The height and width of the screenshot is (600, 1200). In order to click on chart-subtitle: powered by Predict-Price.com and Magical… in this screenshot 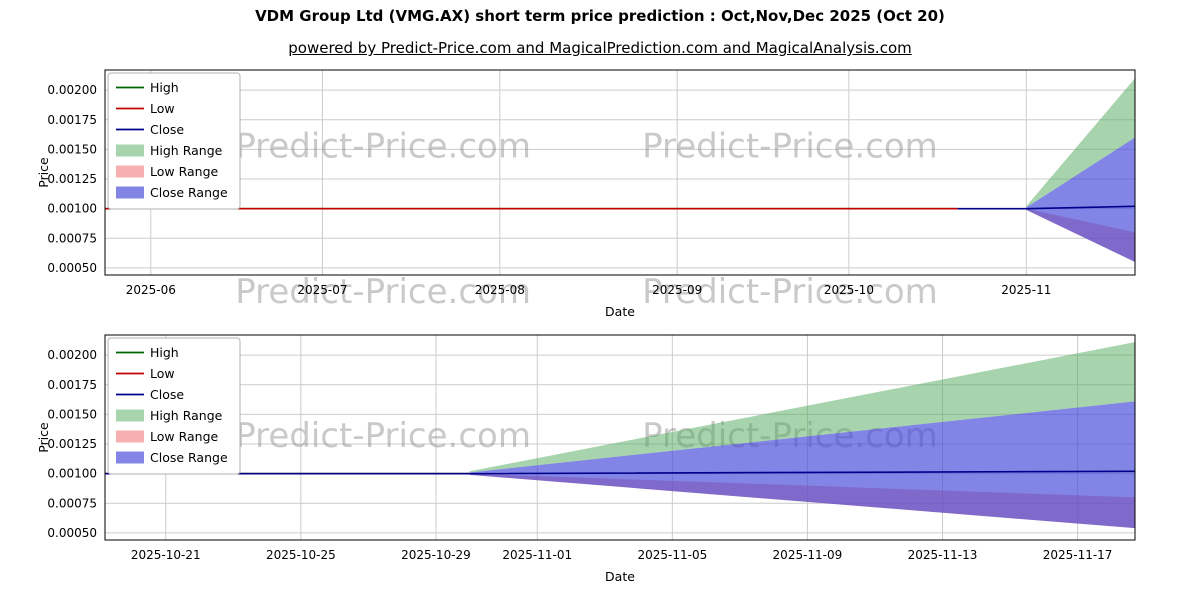, I will do `click(600, 48)`.